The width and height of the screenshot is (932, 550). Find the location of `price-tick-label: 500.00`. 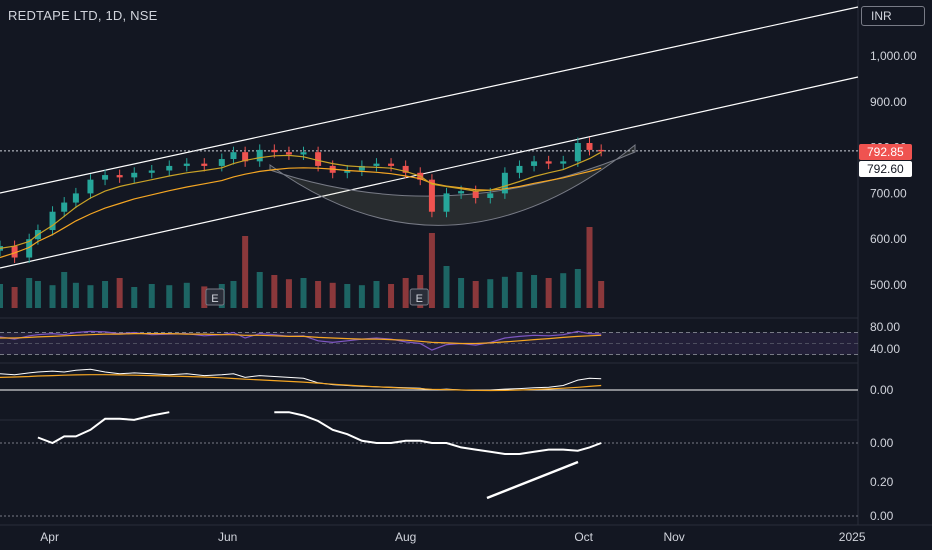

price-tick-label: 500.00 is located at coordinates (888, 285).